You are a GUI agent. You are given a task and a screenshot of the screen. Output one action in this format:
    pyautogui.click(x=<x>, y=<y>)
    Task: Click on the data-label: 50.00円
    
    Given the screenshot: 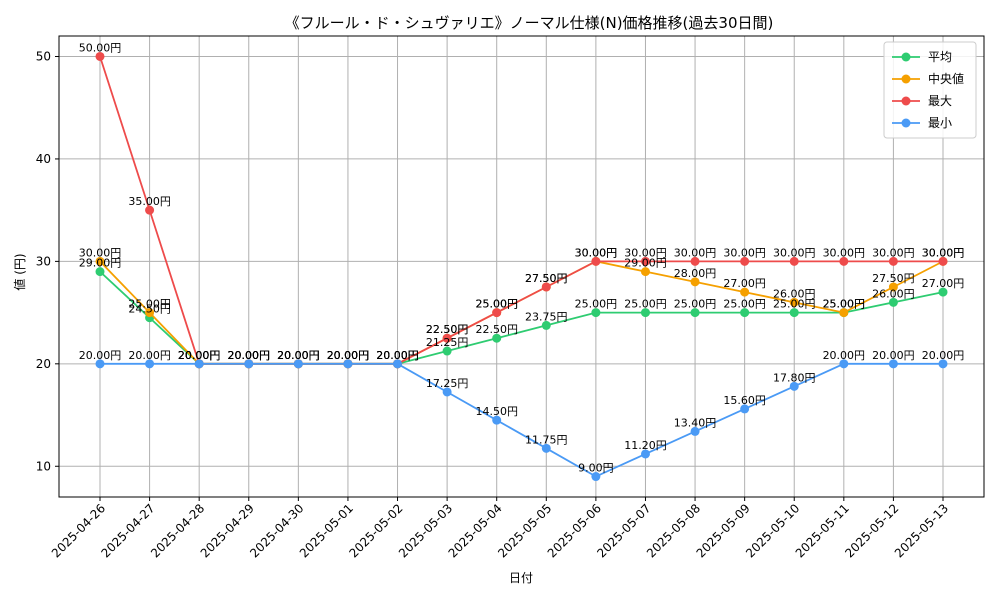 What is the action you would take?
    pyautogui.click(x=100, y=47)
    